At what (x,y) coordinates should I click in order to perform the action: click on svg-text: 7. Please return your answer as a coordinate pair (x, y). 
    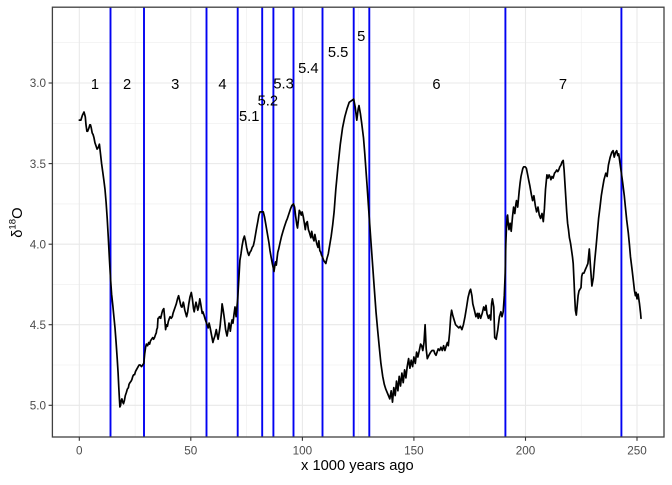
    Looking at the image, I should click on (563, 85).